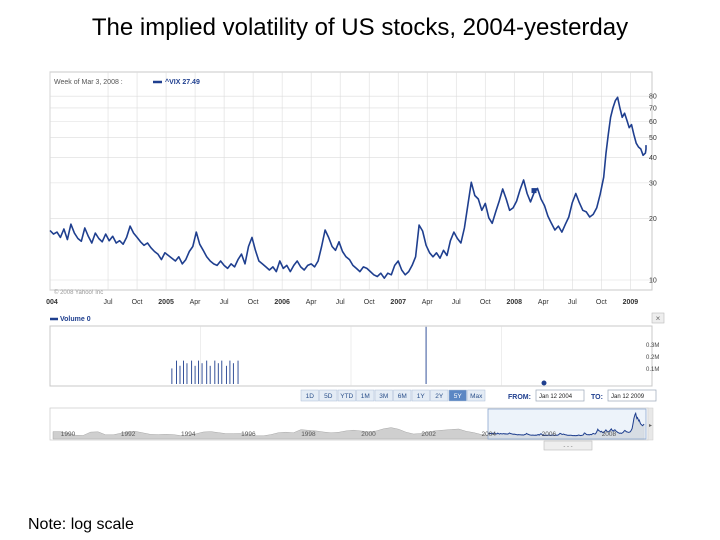  I want to click on range-button-label: 1M, so click(365, 396).